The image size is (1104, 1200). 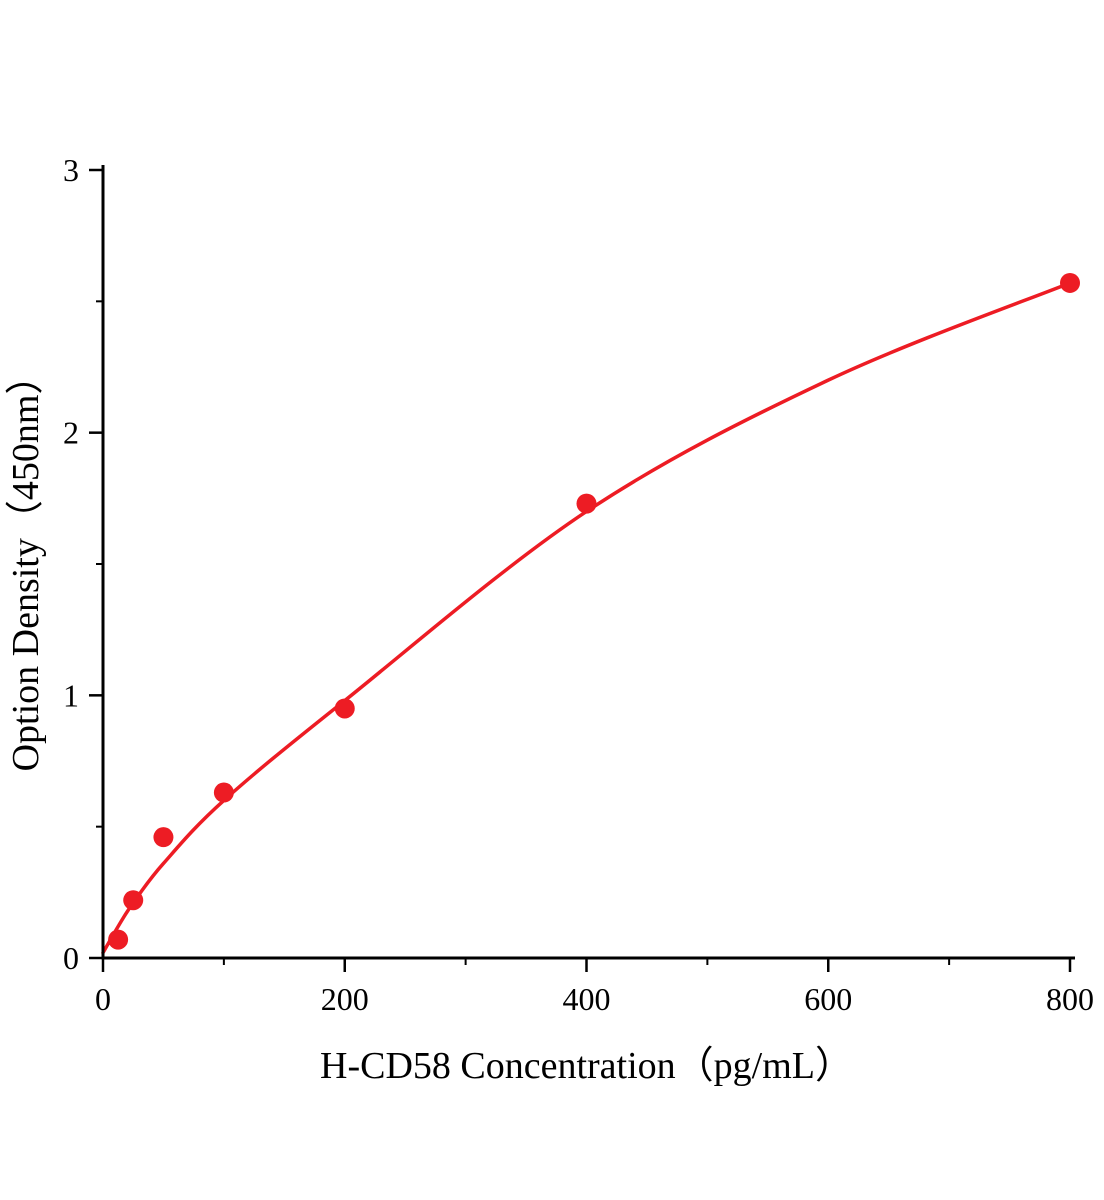 What do you see at coordinates (345, 999) in the screenshot?
I see `x-tick-label: 200` at bounding box center [345, 999].